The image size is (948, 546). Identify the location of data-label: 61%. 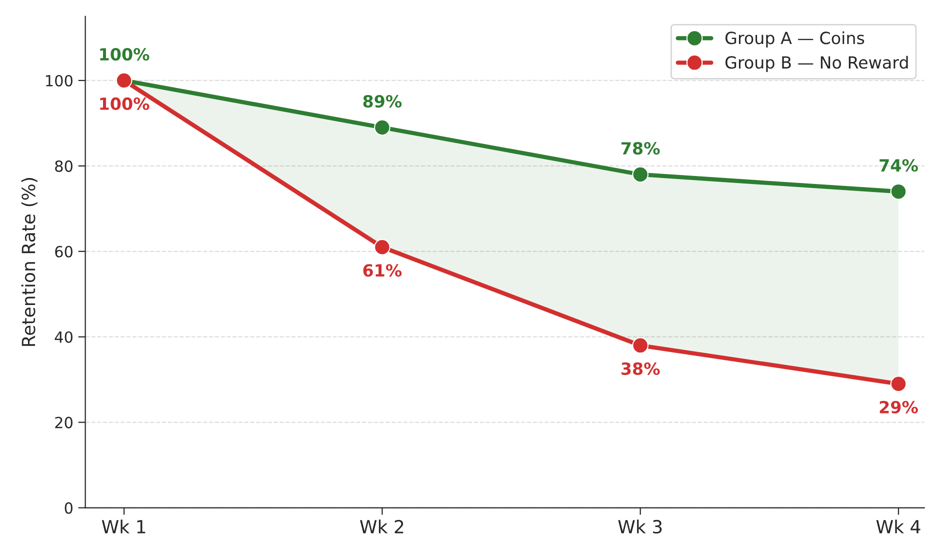
(382, 270).